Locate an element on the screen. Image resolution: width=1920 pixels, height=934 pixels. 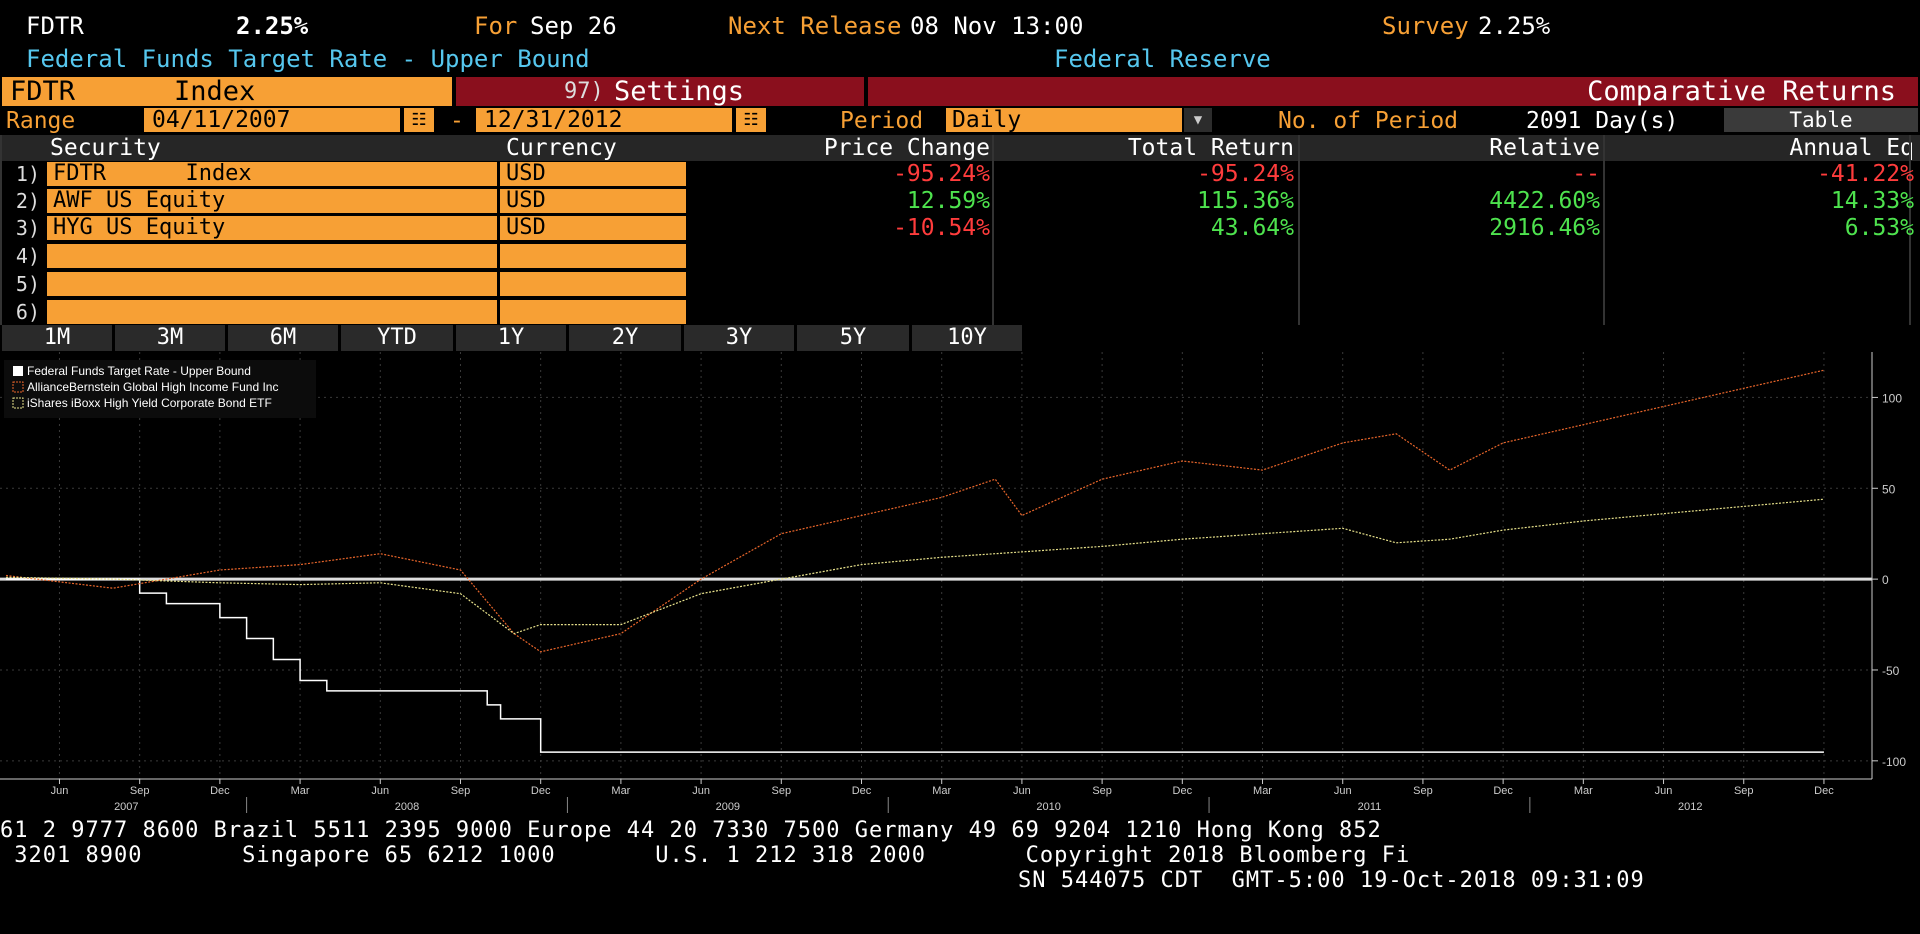
security-description: Federal Funds Target Rate - Upper Bound is located at coordinates (308, 59).